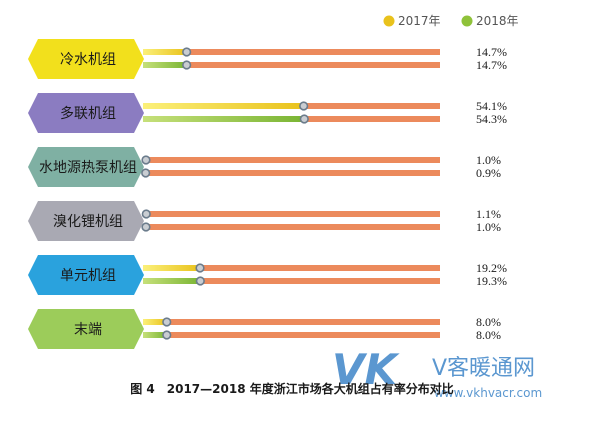 The height and width of the screenshot is (425, 600). What do you see at coordinates (488, 173) in the screenshot?
I see `data-label: 0.9%` at bounding box center [488, 173].